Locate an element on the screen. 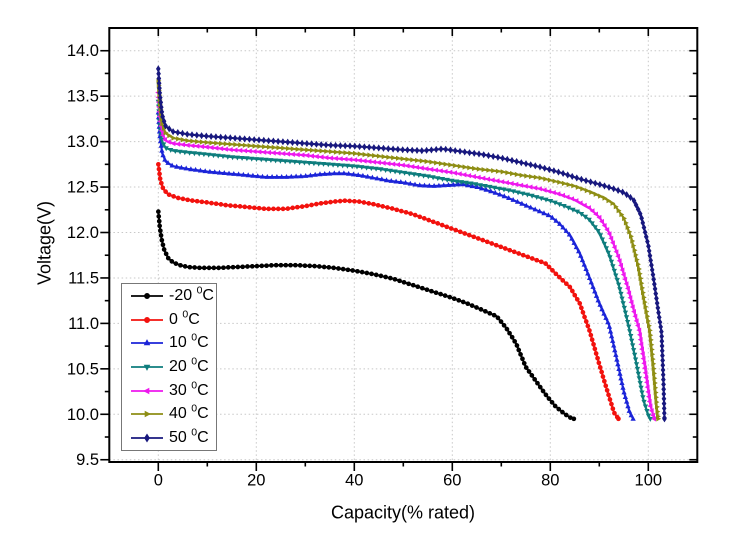 This screenshot has height=536, width=750. legend-marker-diamond-icon is located at coordinates (147, 438).